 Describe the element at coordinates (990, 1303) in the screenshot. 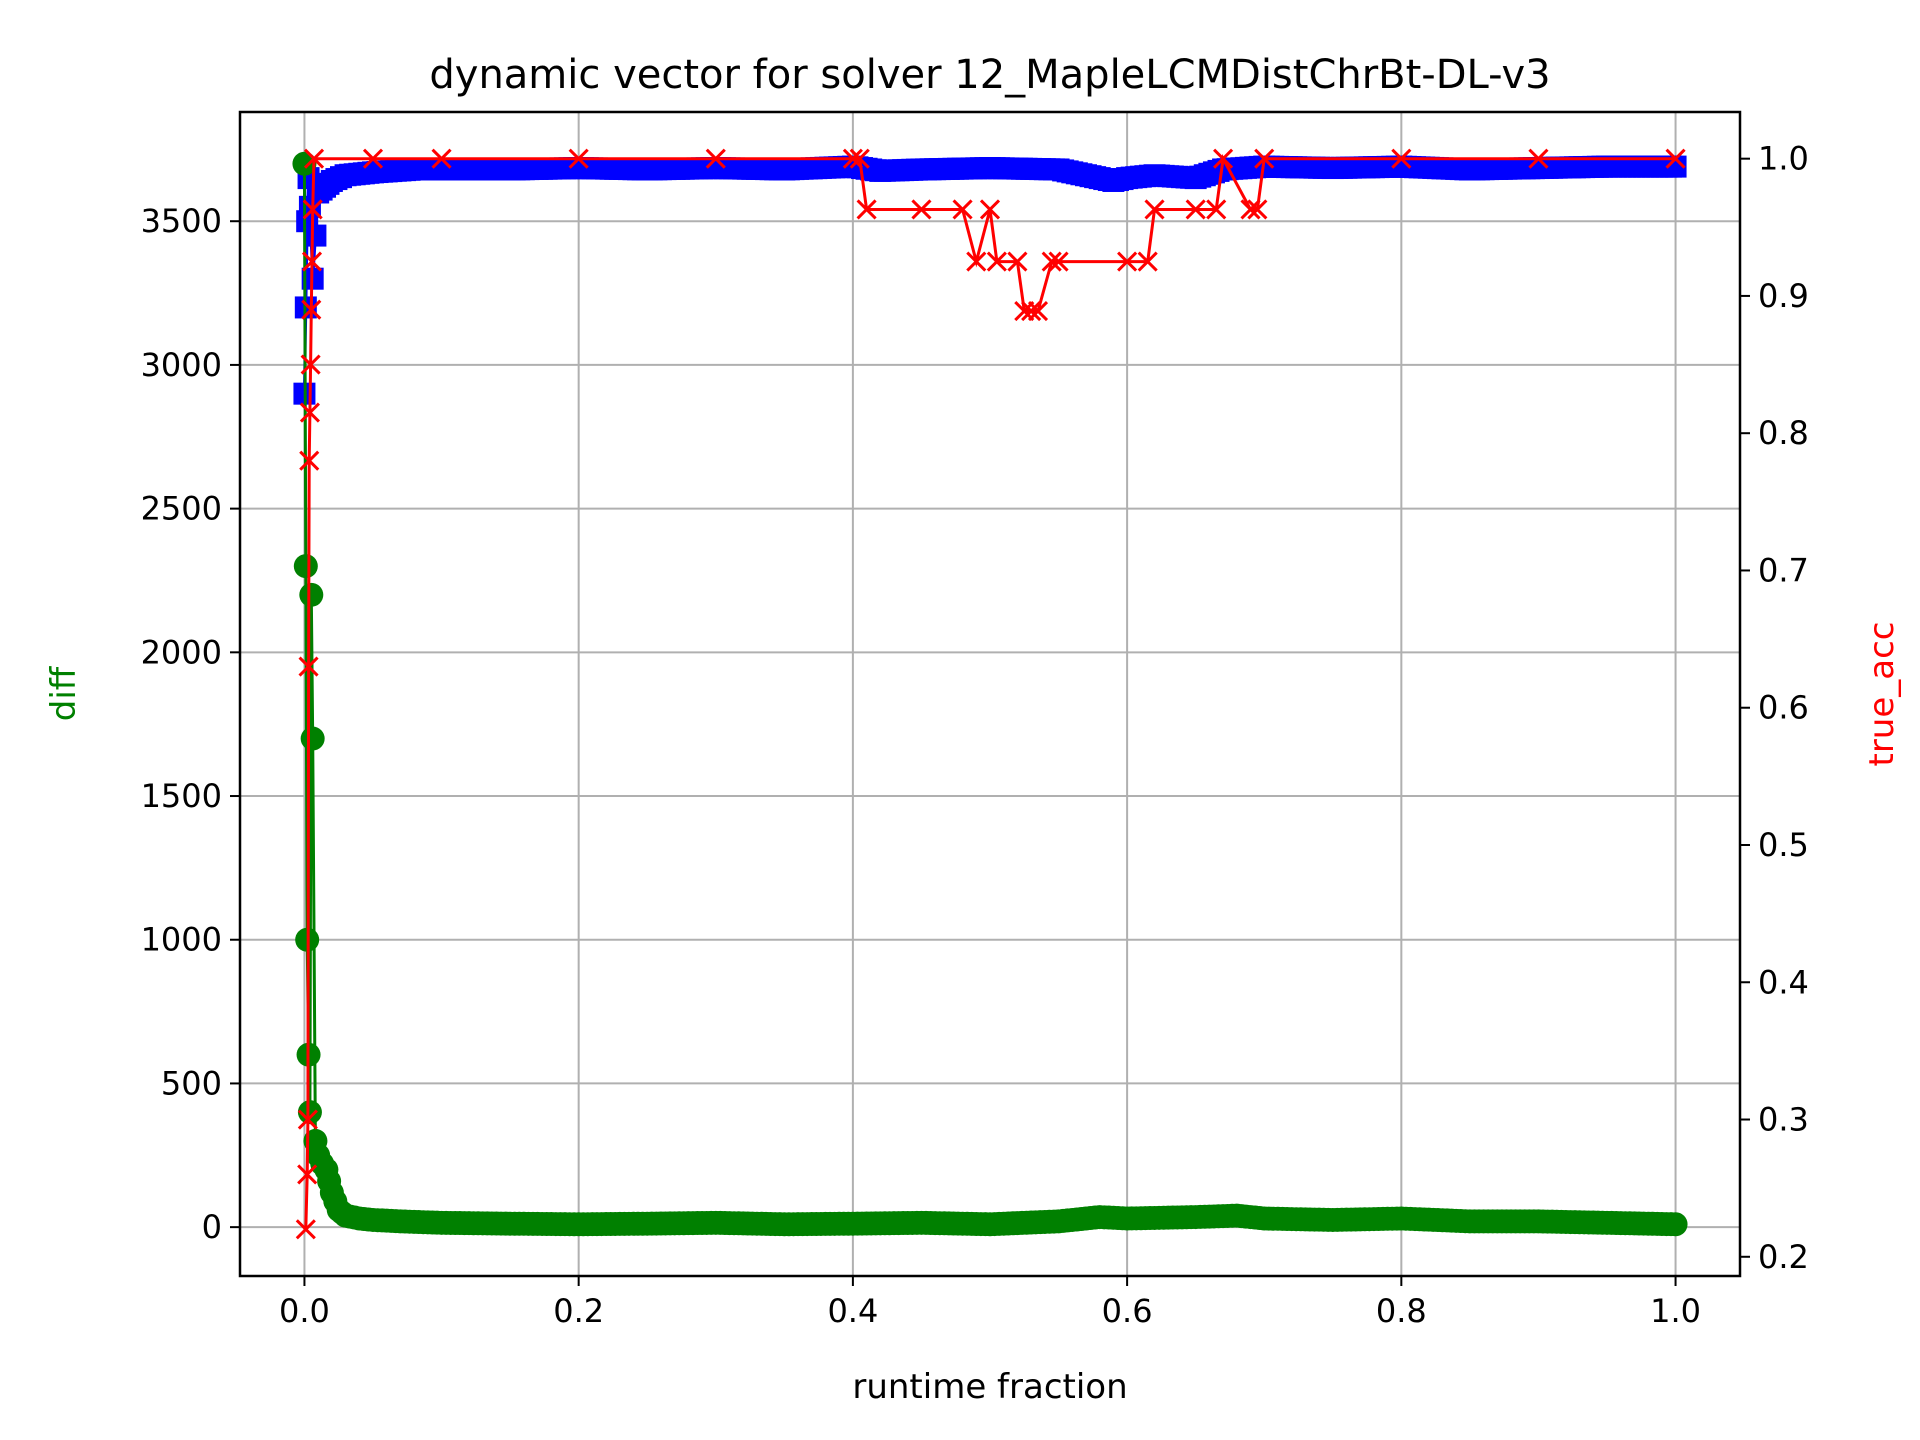

I see `x-axis: 0.0 0.2 0.4 0.6 0.8 1.0` at that location.